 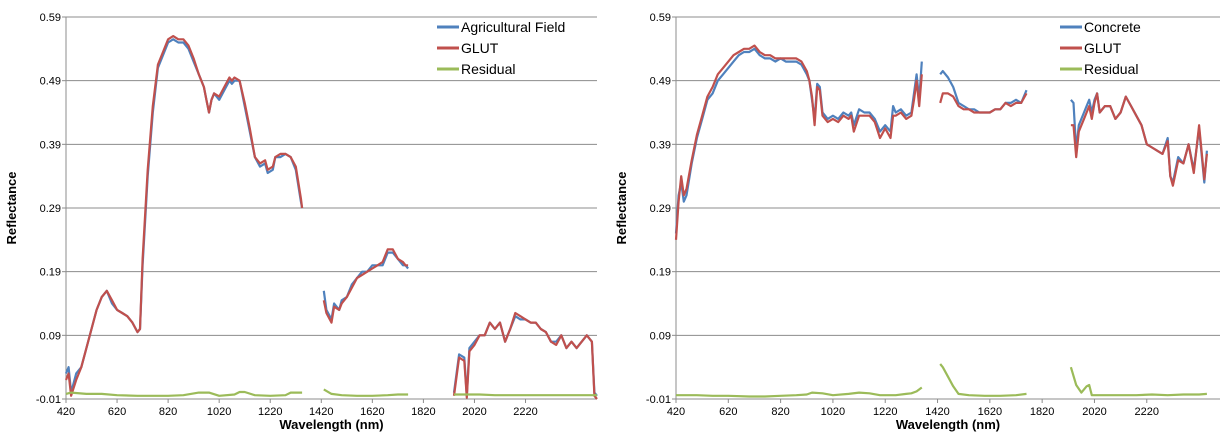 What do you see at coordinates (1112, 27) in the screenshot?
I see `legend-label-concrete: Concrete` at bounding box center [1112, 27].